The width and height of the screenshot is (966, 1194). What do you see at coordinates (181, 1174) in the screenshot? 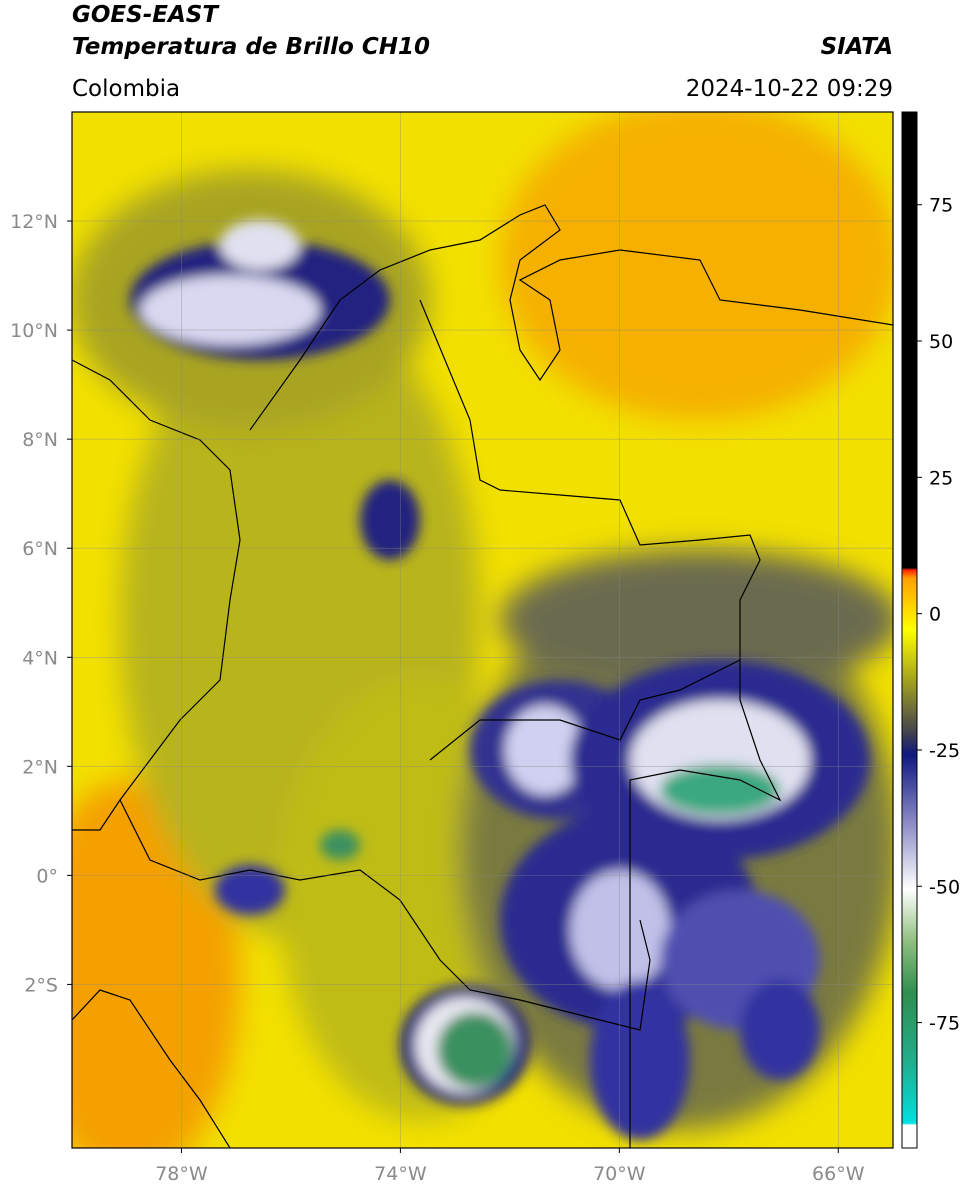
I see `x-tick-label: 78°W` at bounding box center [181, 1174].